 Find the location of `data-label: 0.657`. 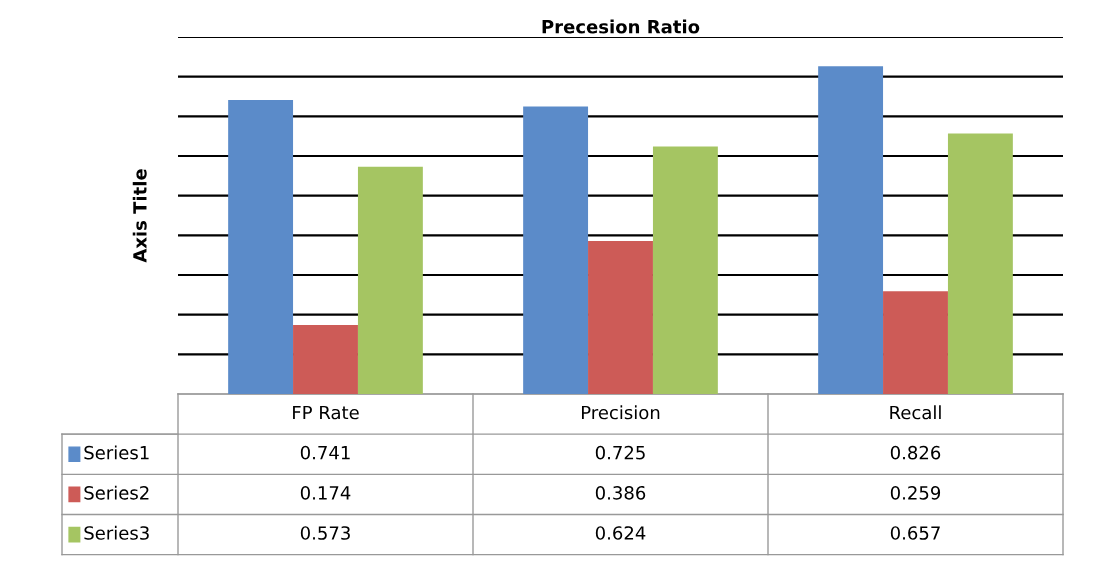

data-label: 0.657 is located at coordinates (915, 533).